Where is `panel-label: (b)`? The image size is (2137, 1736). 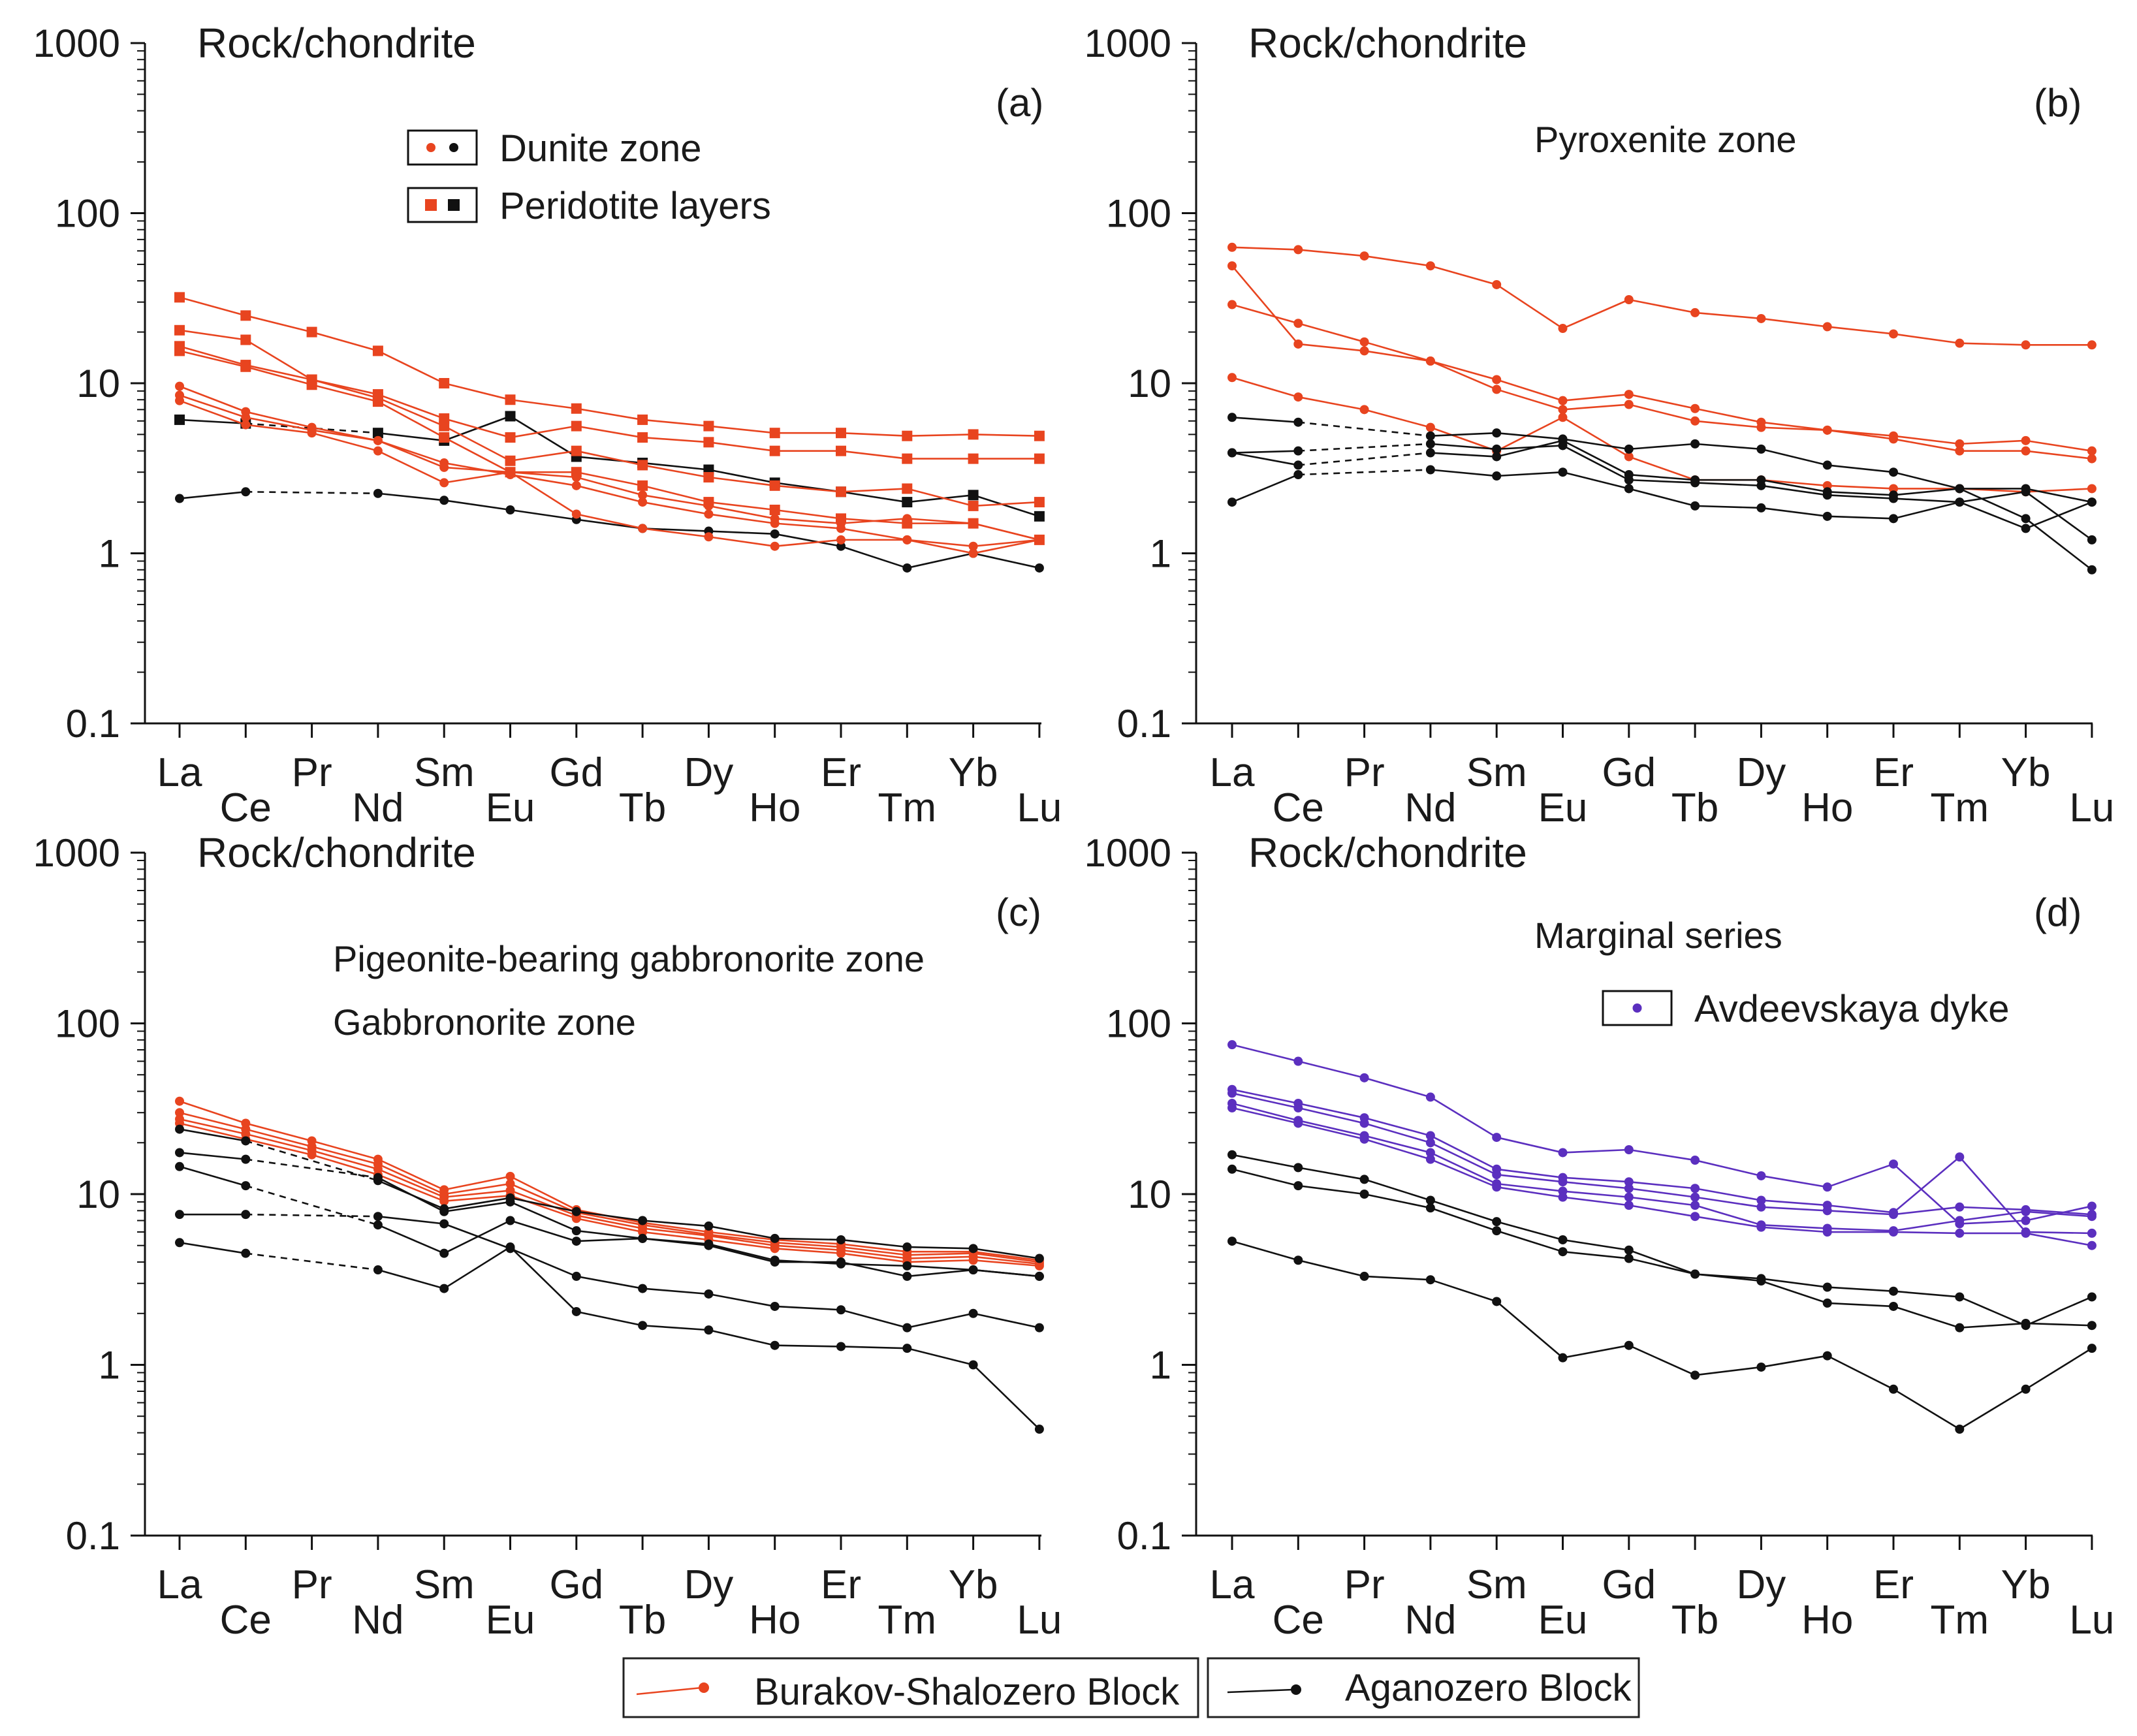
panel-label: (b) is located at coordinates (2058, 103).